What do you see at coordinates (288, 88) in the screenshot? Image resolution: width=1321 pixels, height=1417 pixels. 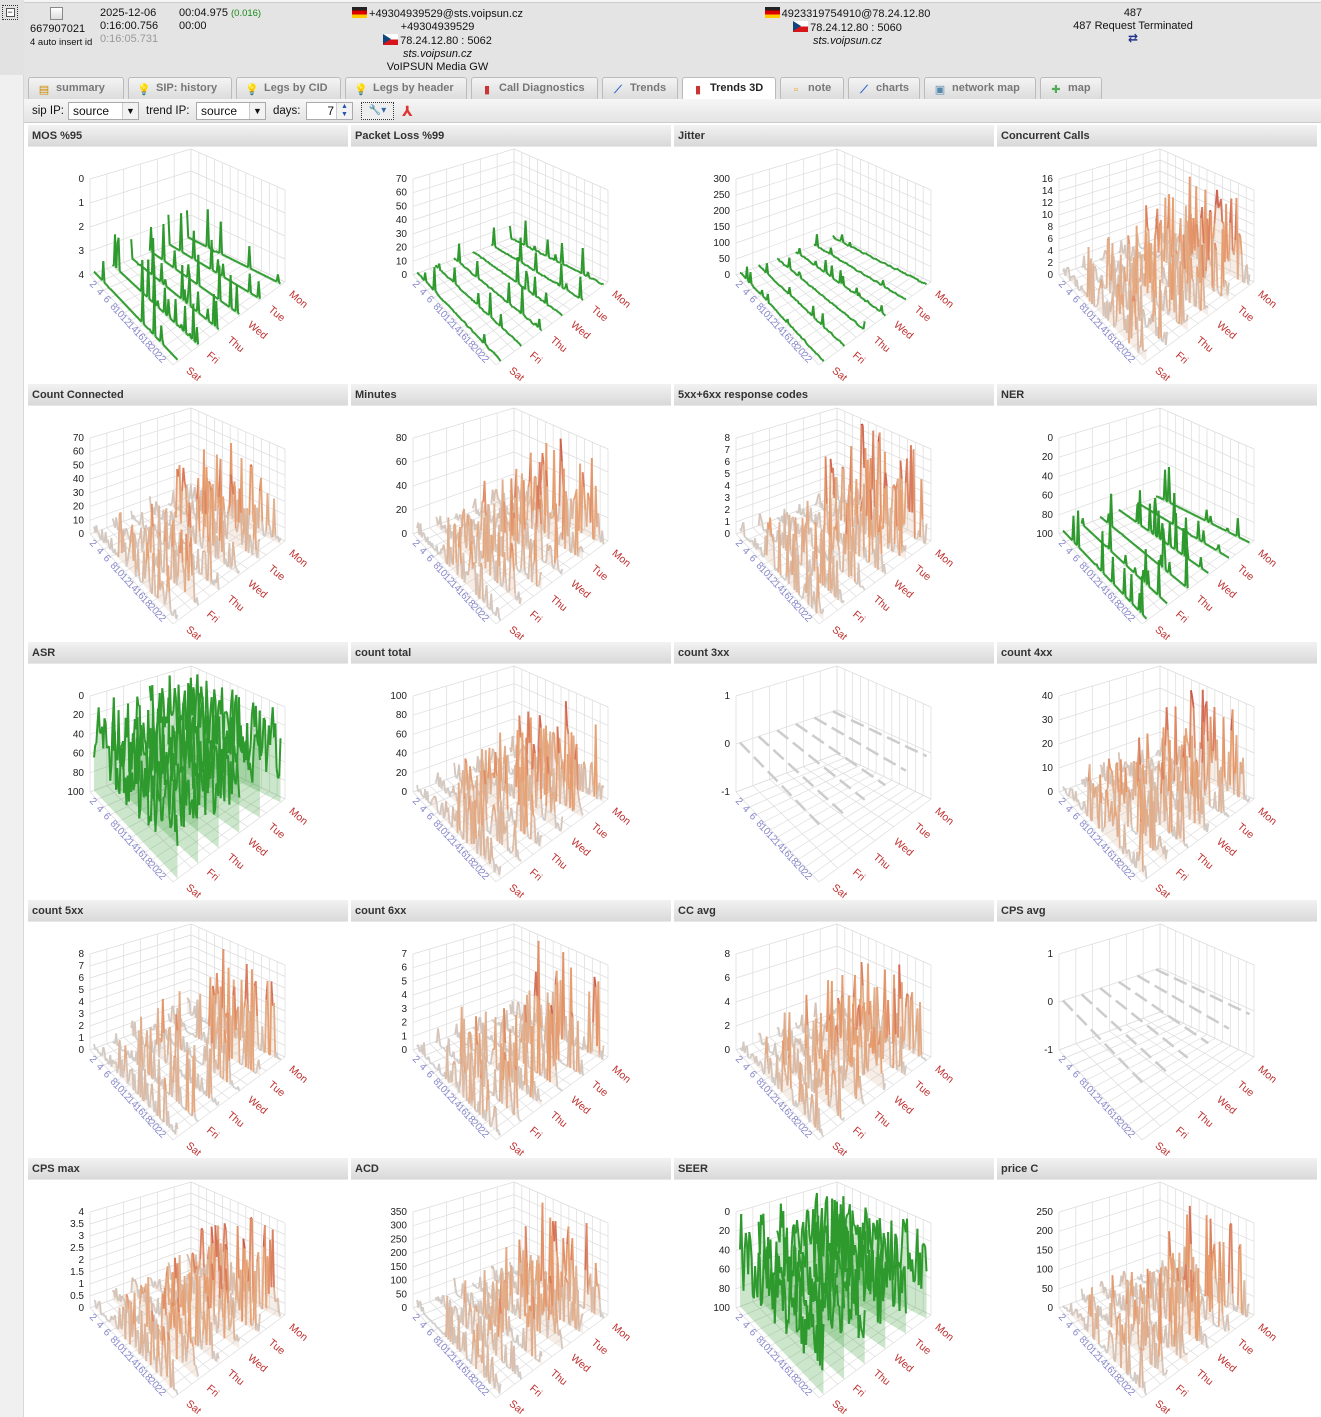 I see `tab-legs-by-cid: 💡 Legs by CID` at bounding box center [288, 88].